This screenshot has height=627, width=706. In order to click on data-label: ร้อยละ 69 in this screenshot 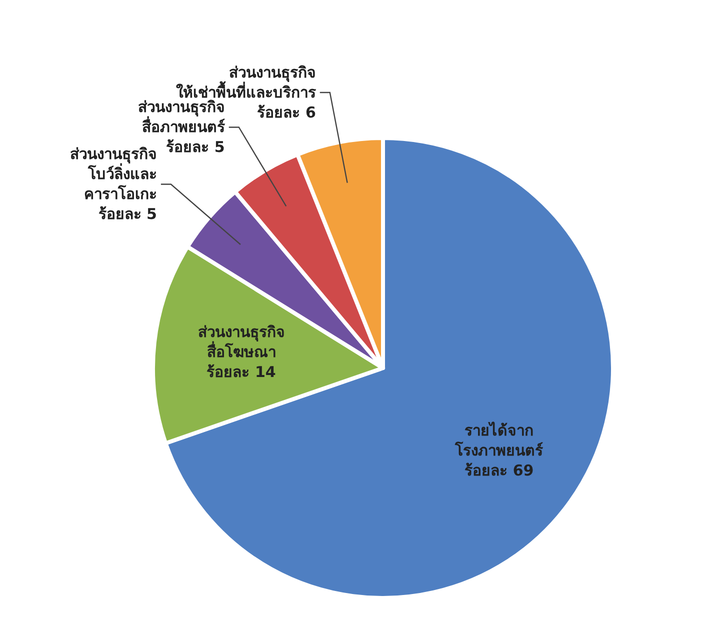, I will do `click(499, 471)`.